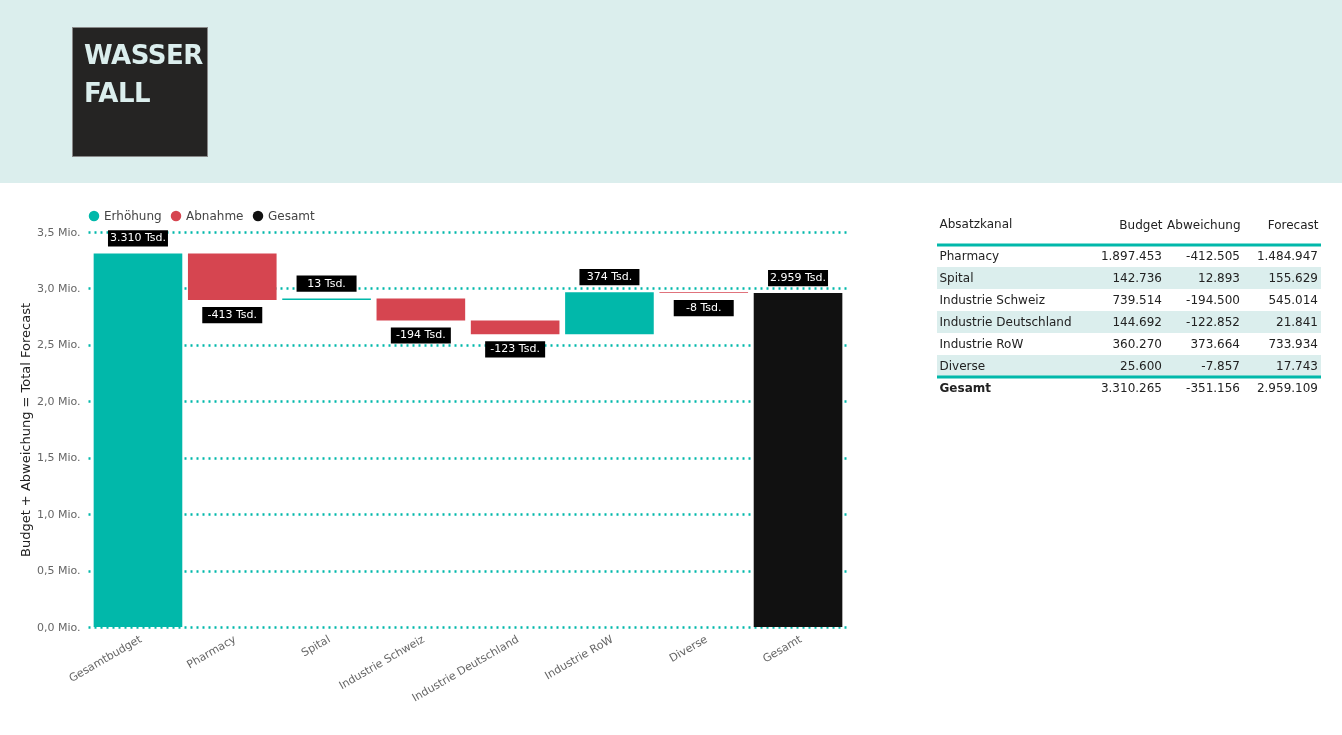 The width and height of the screenshot is (1342, 735). I want to click on data-label: 373.664, so click(1215, 344).